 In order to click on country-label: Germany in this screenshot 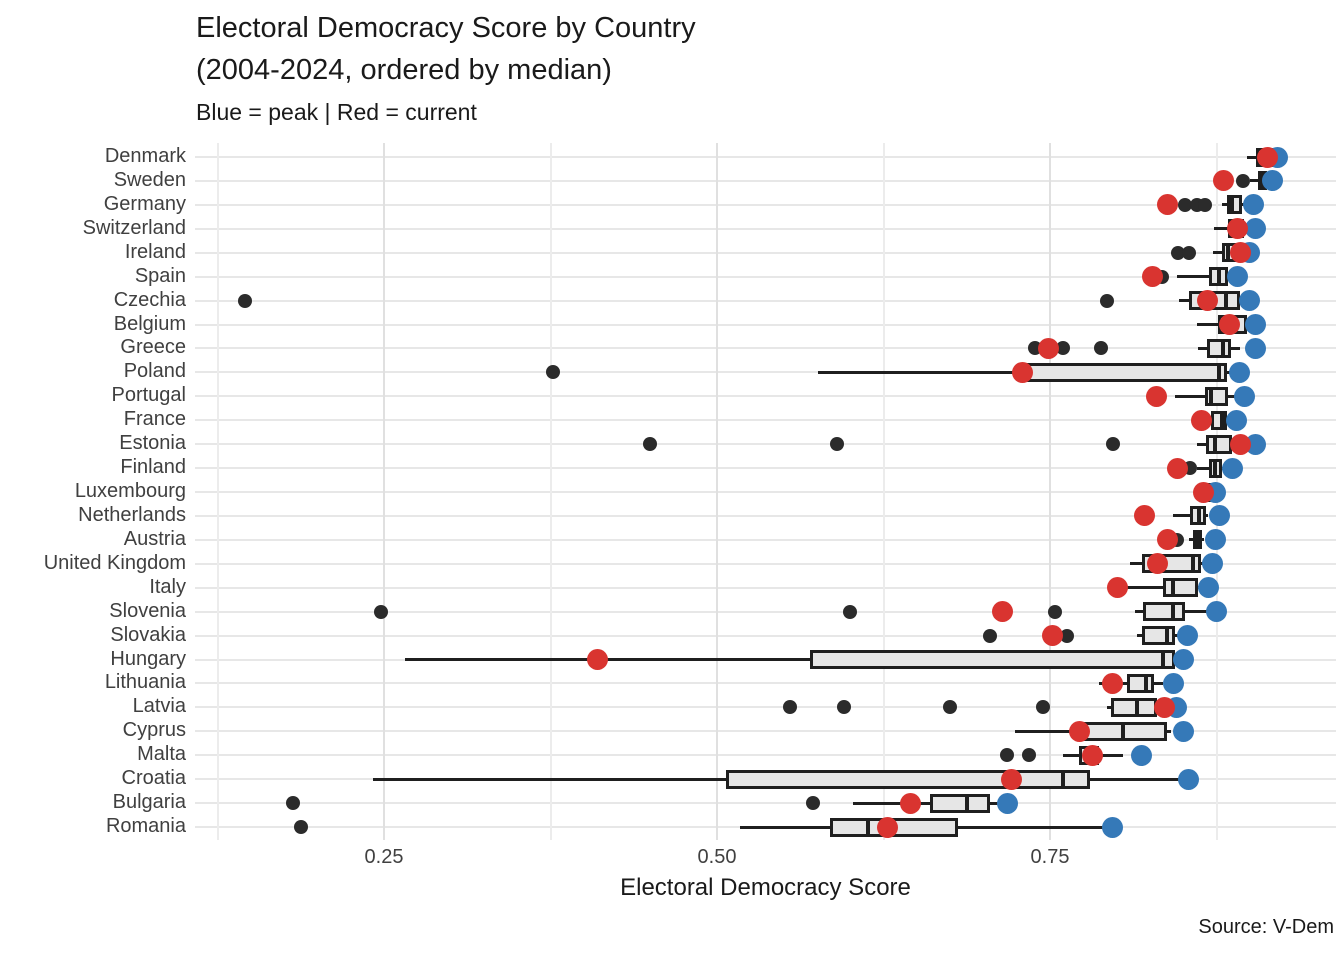, I will do `click(144, 203)`.